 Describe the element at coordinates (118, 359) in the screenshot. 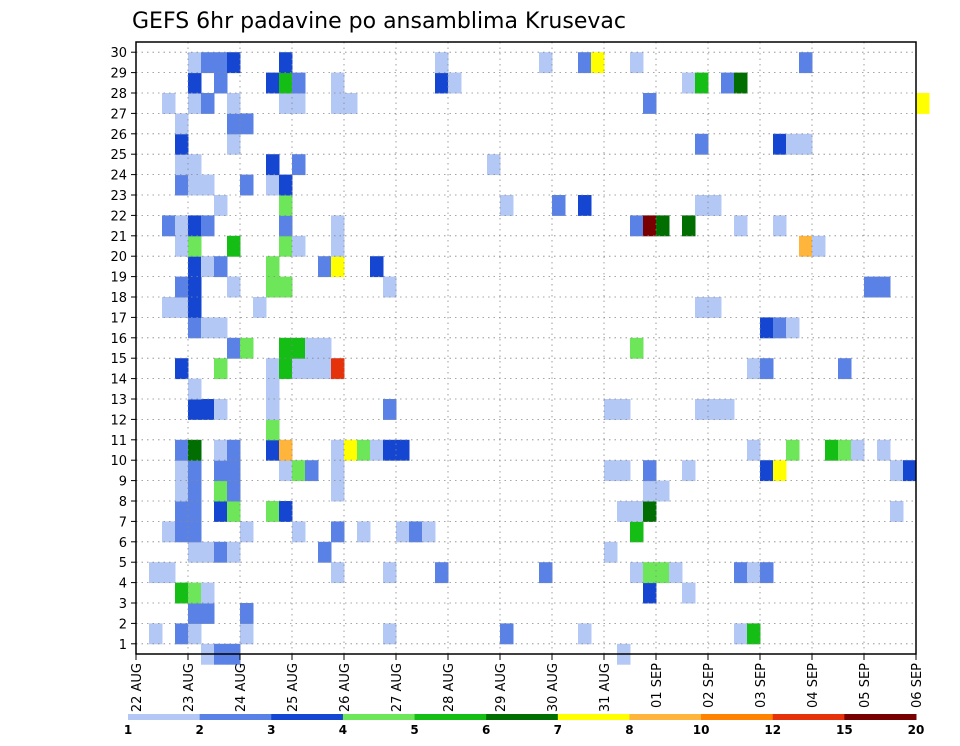

I see `y-tick-label: 15` at that location.